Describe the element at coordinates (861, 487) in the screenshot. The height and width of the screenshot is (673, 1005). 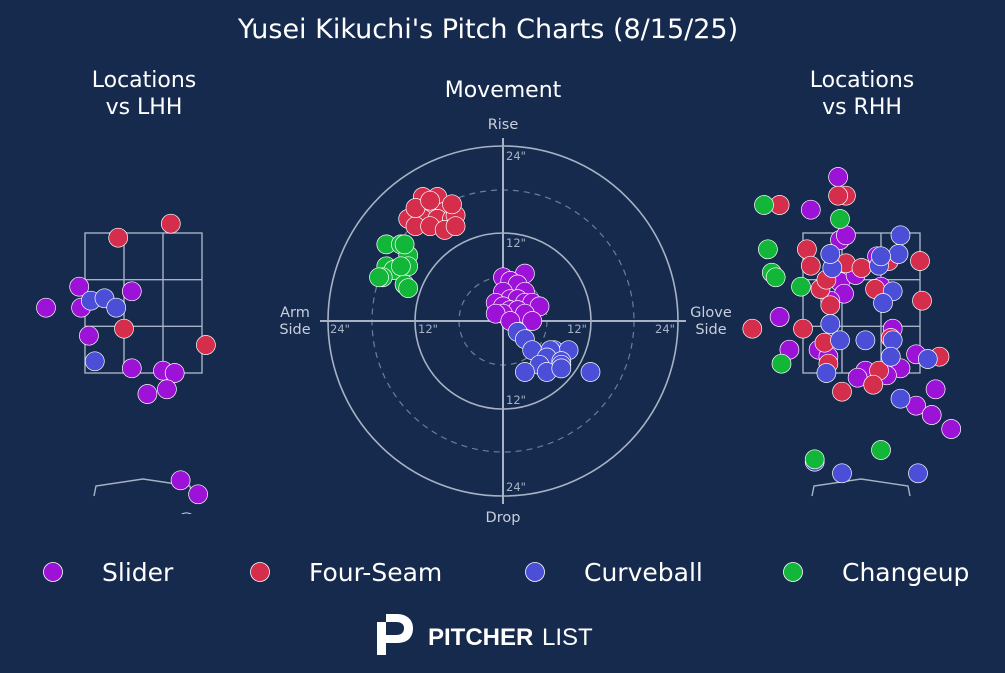
I see `rhh-home-plate` at that location.